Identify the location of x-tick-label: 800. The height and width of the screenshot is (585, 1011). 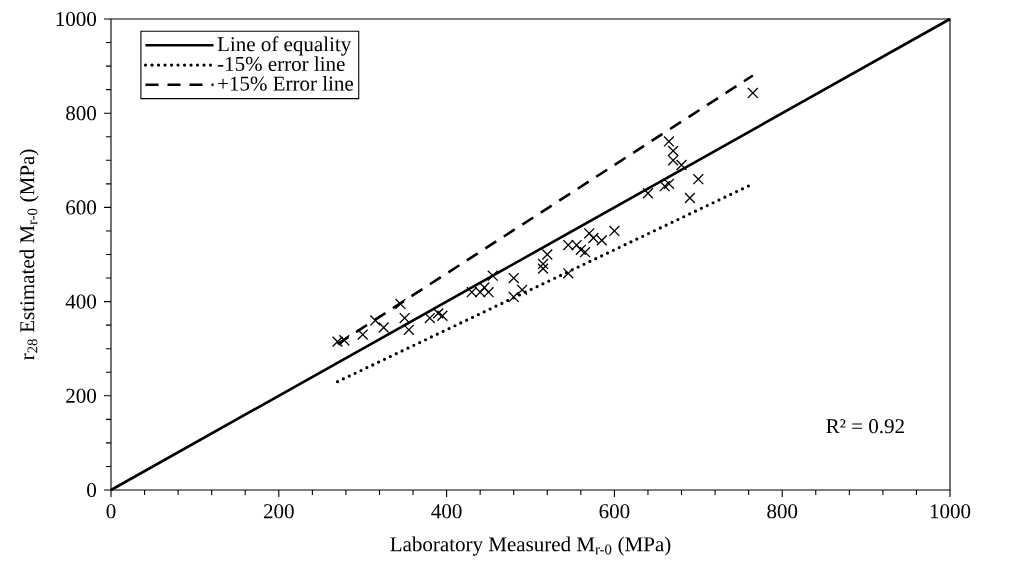
(782, 511).